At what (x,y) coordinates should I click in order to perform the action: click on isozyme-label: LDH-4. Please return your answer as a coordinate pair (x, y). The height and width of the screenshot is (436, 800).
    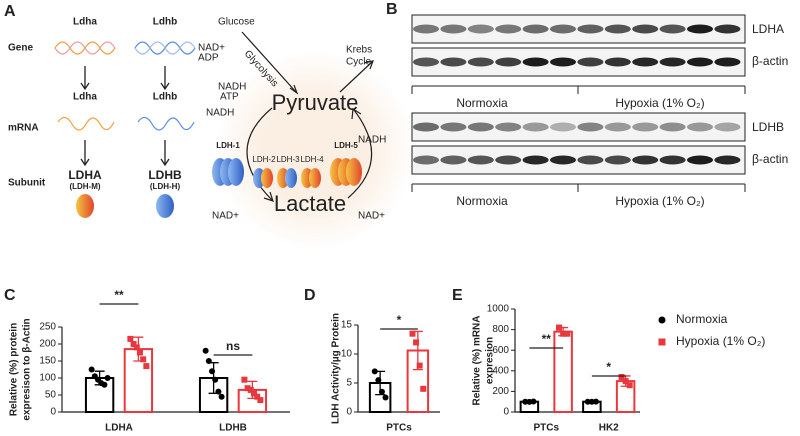
    Looking at the image, I should click on (312, 159).